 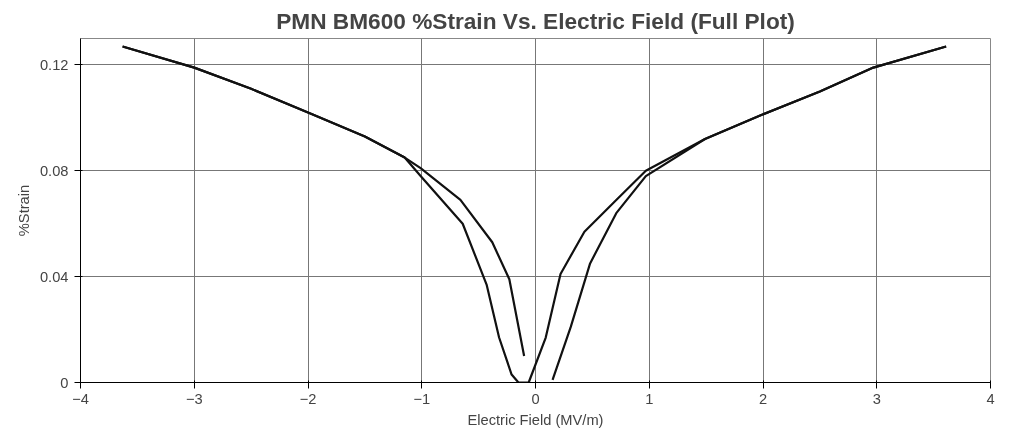 What do you see at coordinates (54, 276) in the screenshot?
I see `y-tick-label: 0.04` at bounding box center [54, 276].